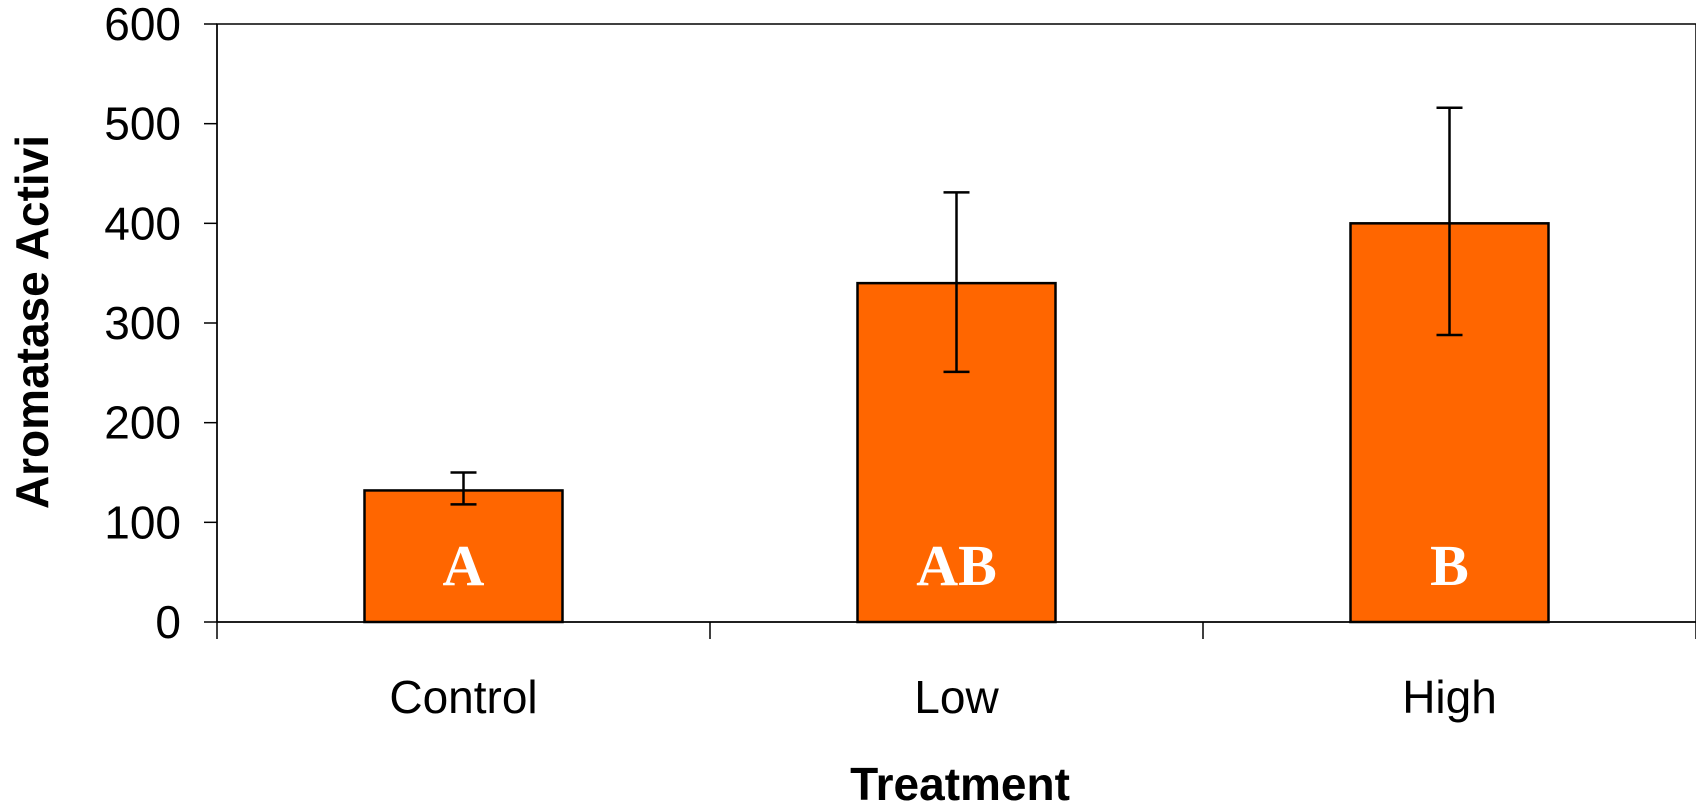 This screenshot has width=1696, height=804. Describe the element at coordinates (956, 697) in the screenshot. I see `x-tick-label: Low` at that location.